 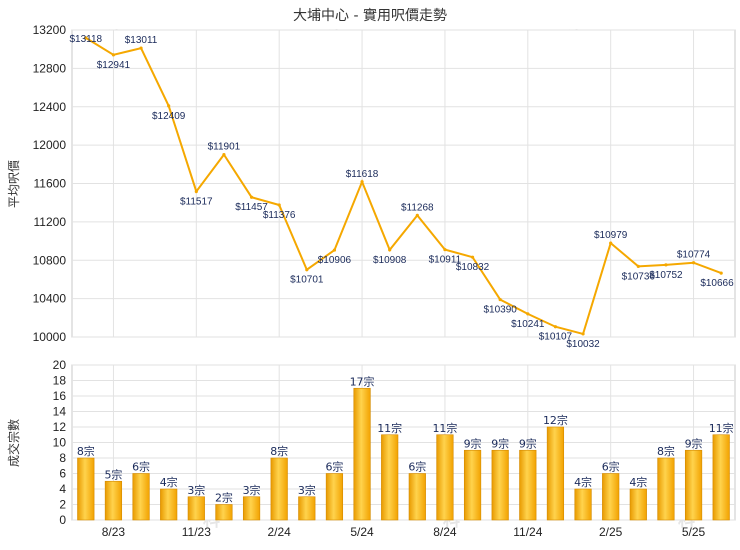 What do you see at coordinates (445, 260) in the screenshot?
I see `price-data-label: $10911` at bounding box center [445, 260].